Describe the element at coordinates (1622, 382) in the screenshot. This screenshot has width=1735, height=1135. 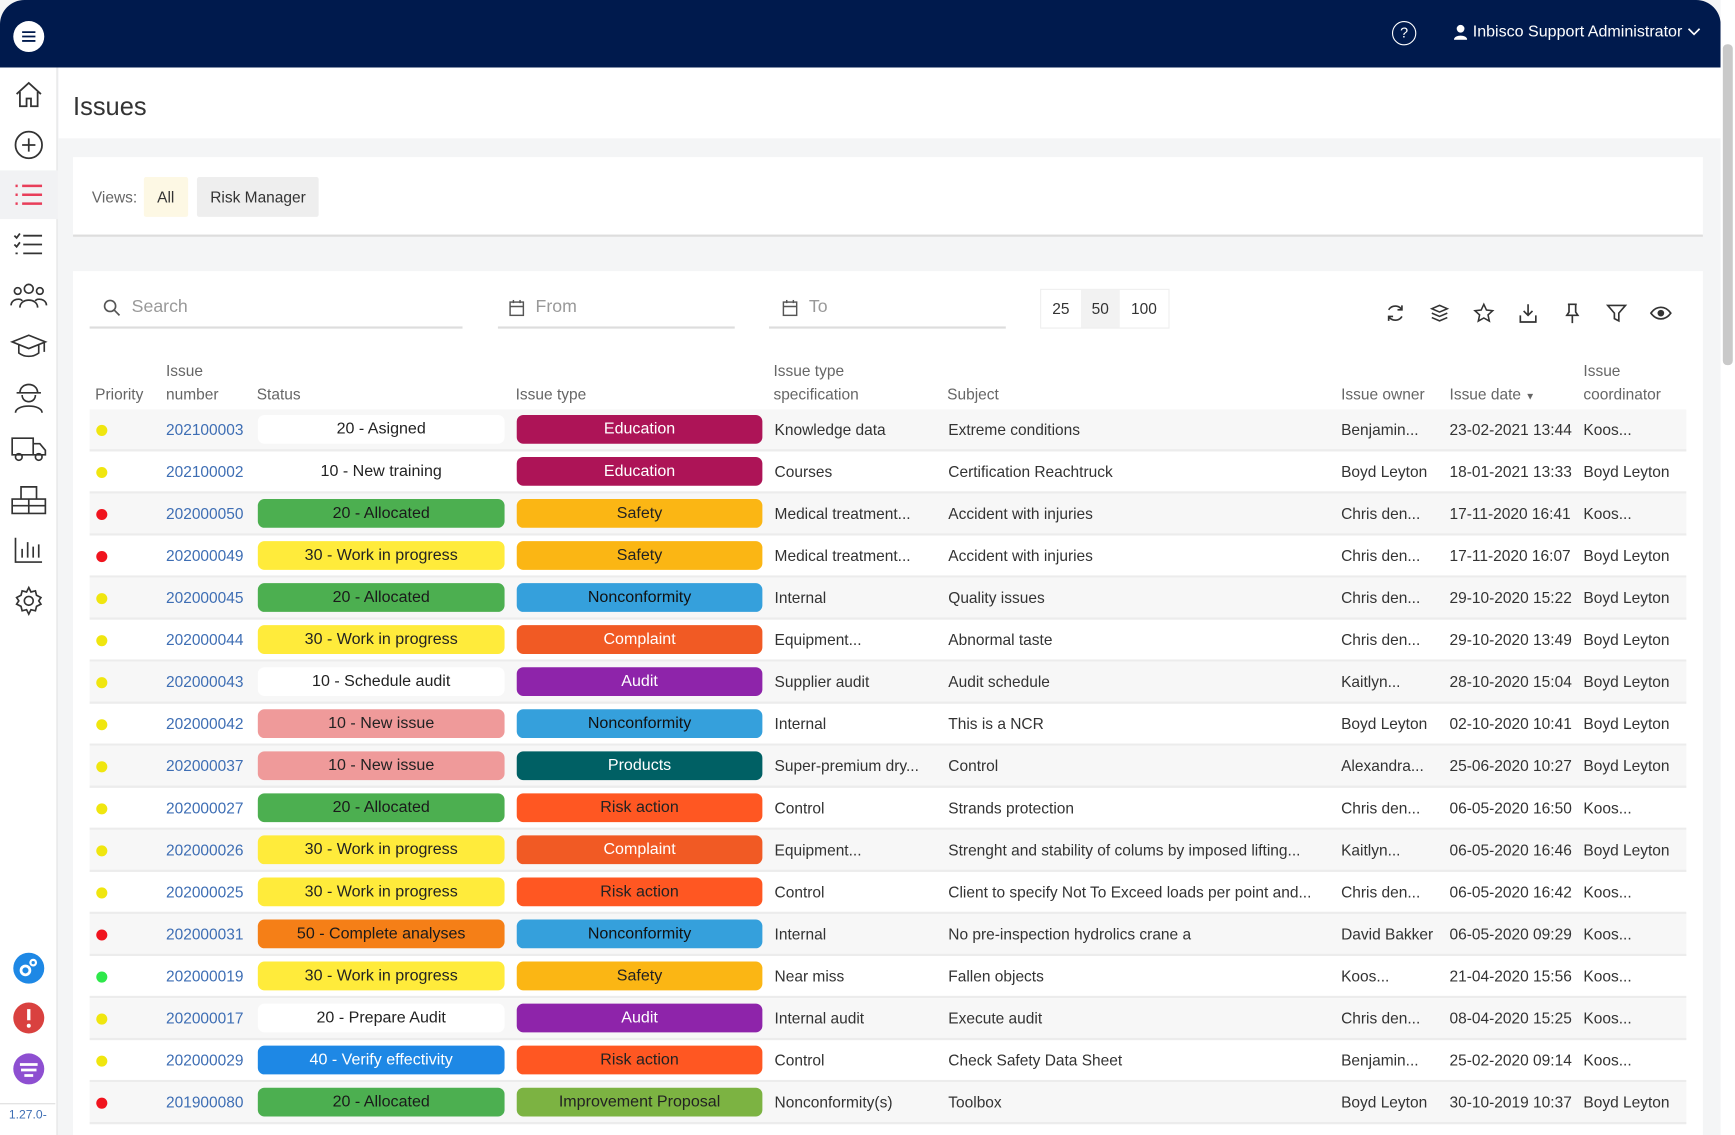
I see `col-coordinator: Issue coordinator` at that location.